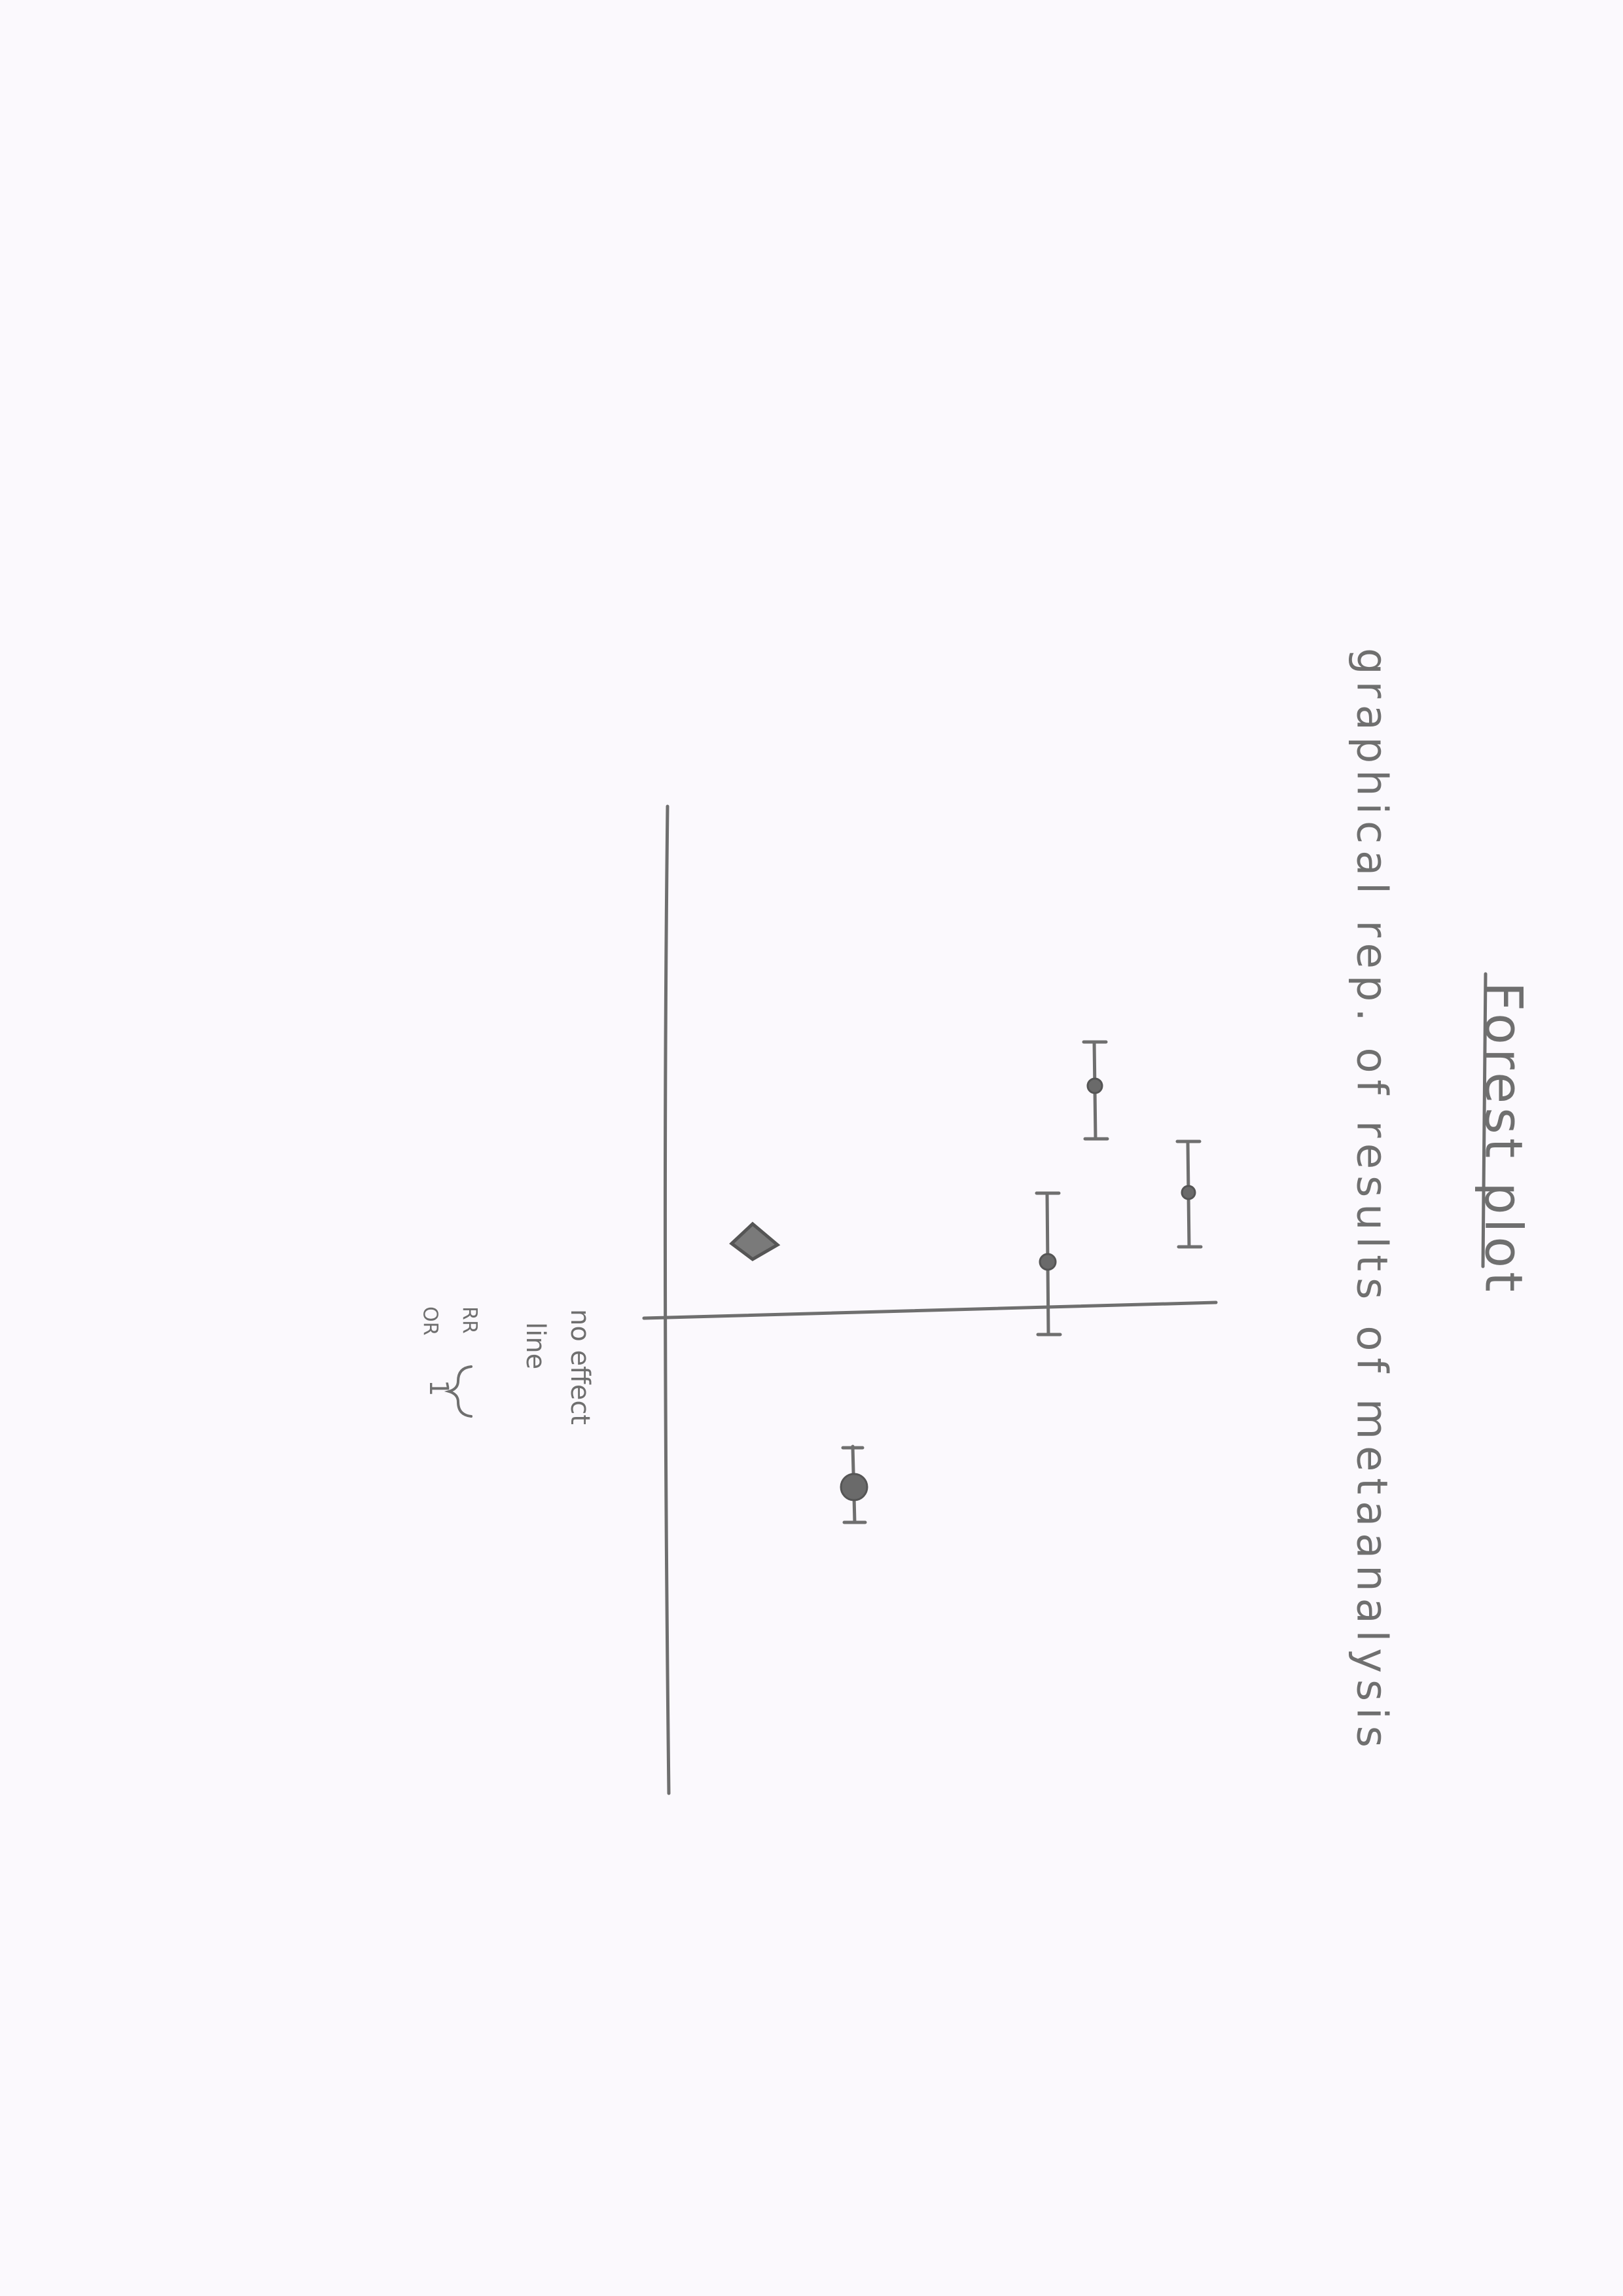 The width and height of the screenshot is (1623, 2296). What do you see at coordinates (535, 1346) in the screenshot?
I see `annotation: line` at bounding box center [535, 1346].